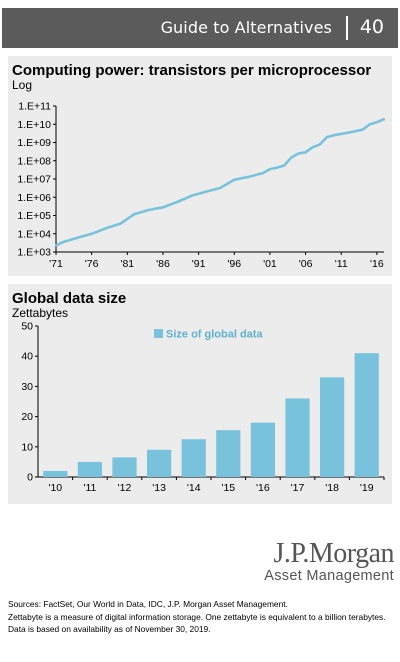 Image resolution: width=400 pixels, height=662 pixels. I want to click on legend-swatch, so click(158, 333).